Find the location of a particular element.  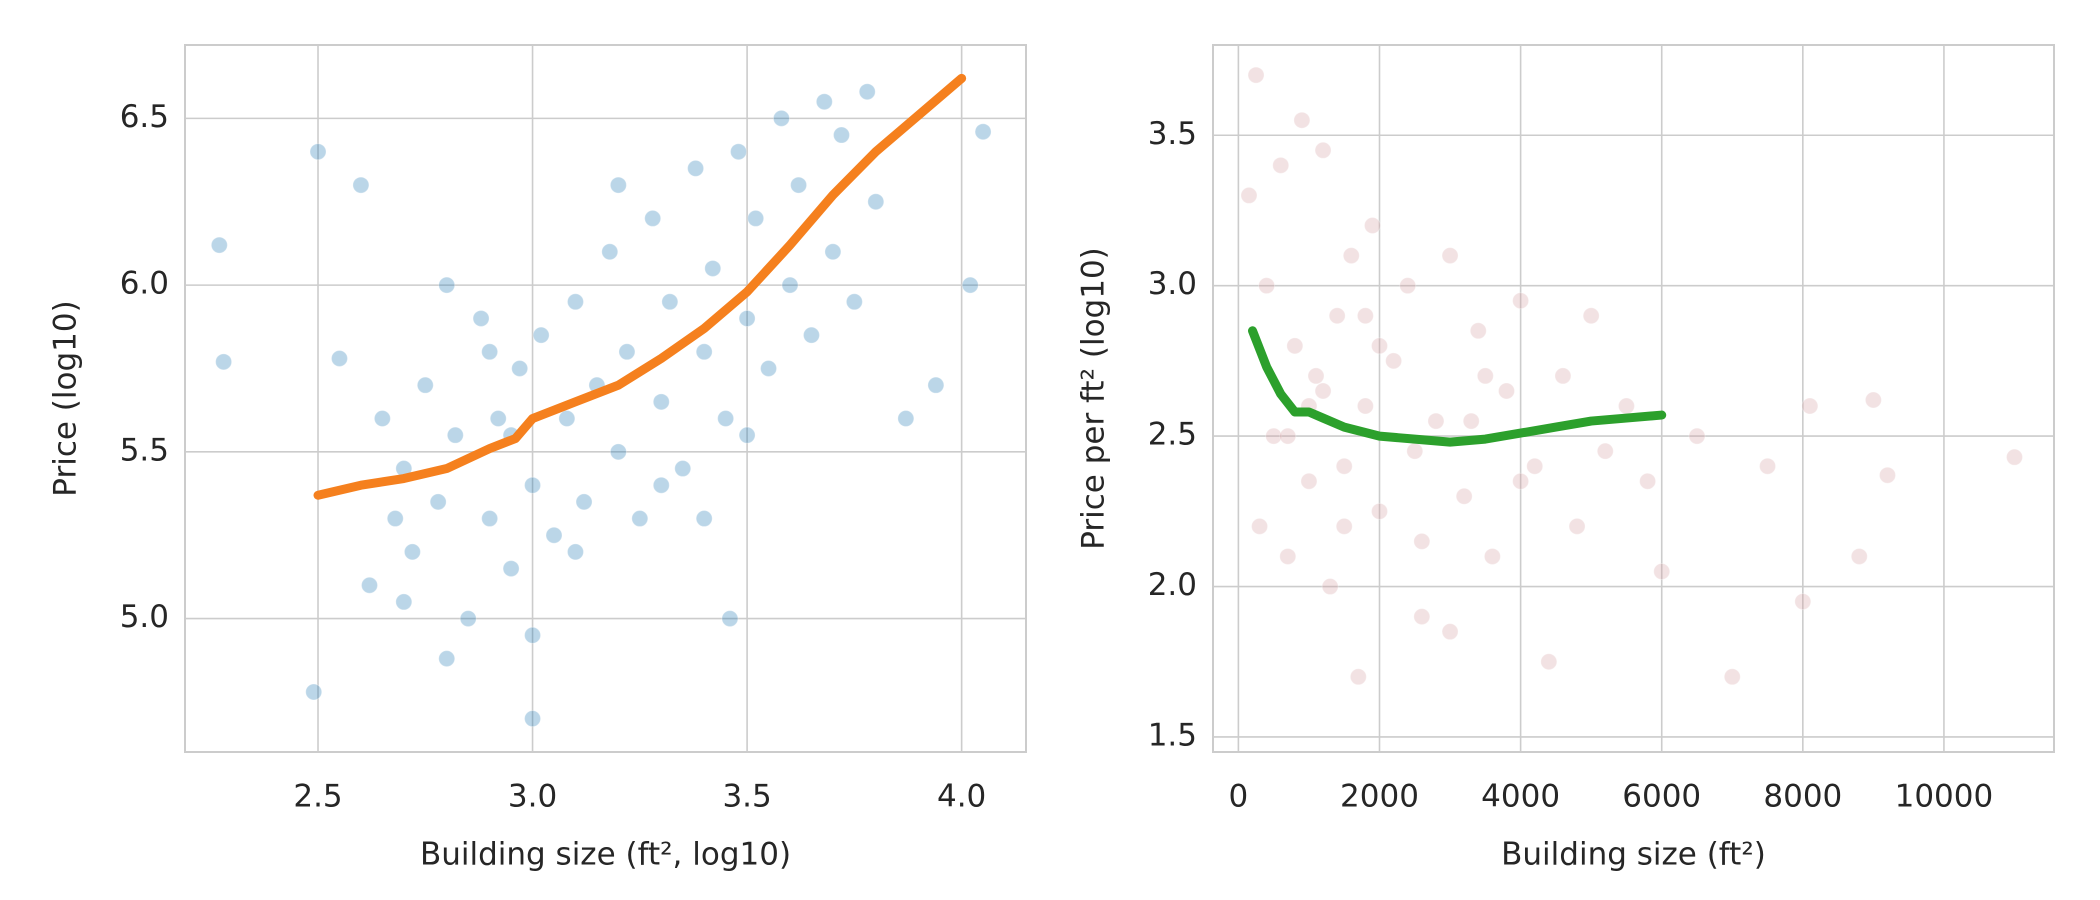

y-tick-label: 6.5 is located at coordinates (144, 117).